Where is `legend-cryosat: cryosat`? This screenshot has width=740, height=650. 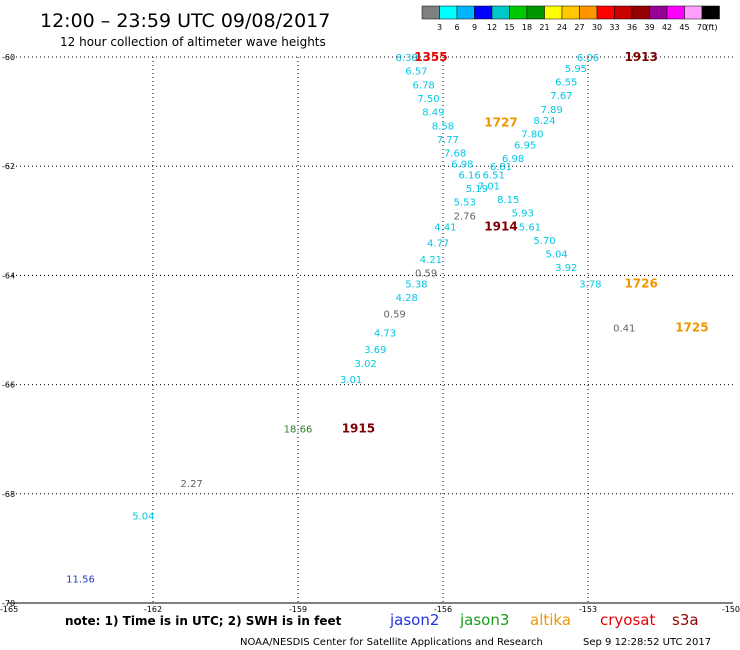 legend-cryosat: cryosat is located at coordinates (627, 620).